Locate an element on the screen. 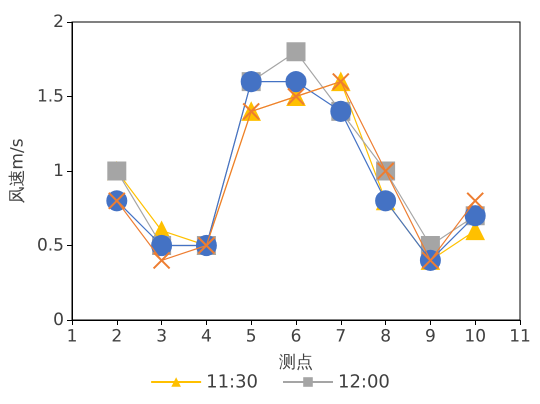 Image resolution: width=540 pixels, height=404 pixels. y-axis-title: 风速m/s is located at coordinates (18, 171).